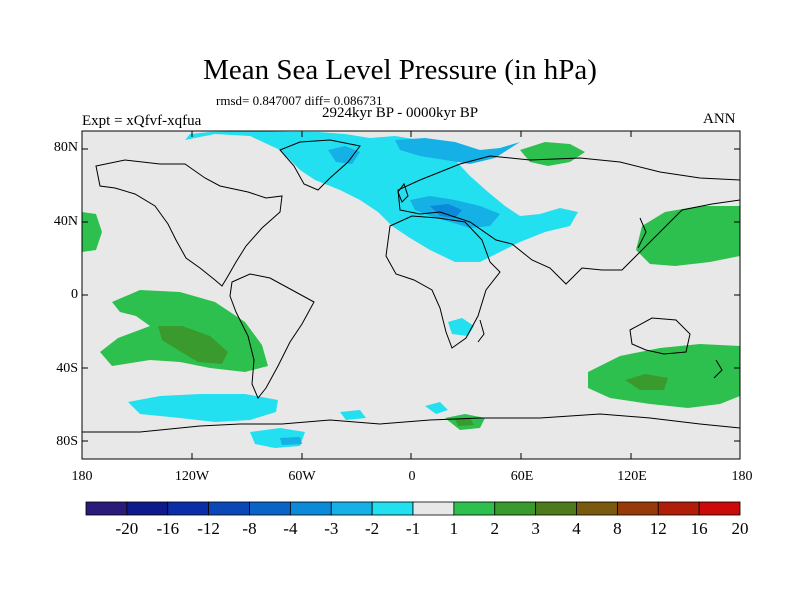  Describe the element at coordinates (320, 165) in the screenshot. I see `greenland-coast` at that location.